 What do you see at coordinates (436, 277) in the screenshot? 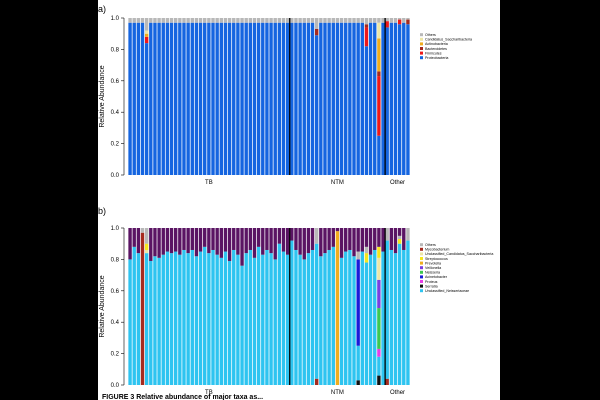
I see `legend-entry: Acinetobacter` at bounding box center [436, 277].